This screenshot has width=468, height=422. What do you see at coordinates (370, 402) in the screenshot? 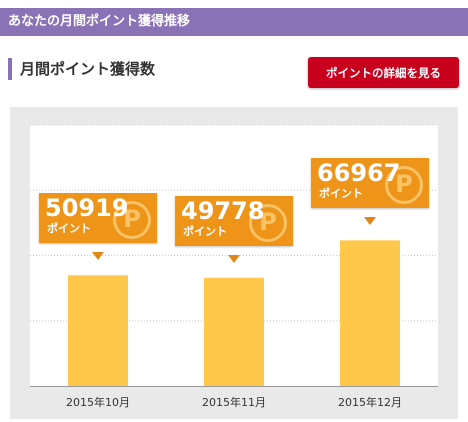
I see `x-tick-label-2: 2015年12月` at bounding box center [370, 402].